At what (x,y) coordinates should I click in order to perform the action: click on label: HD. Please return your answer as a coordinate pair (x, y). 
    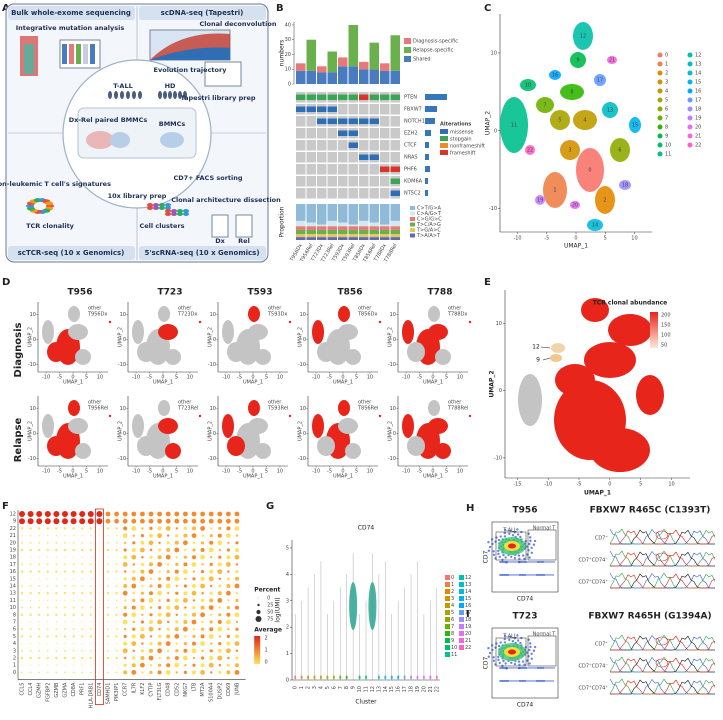
    Looking at the image, I should click on (170, 86).